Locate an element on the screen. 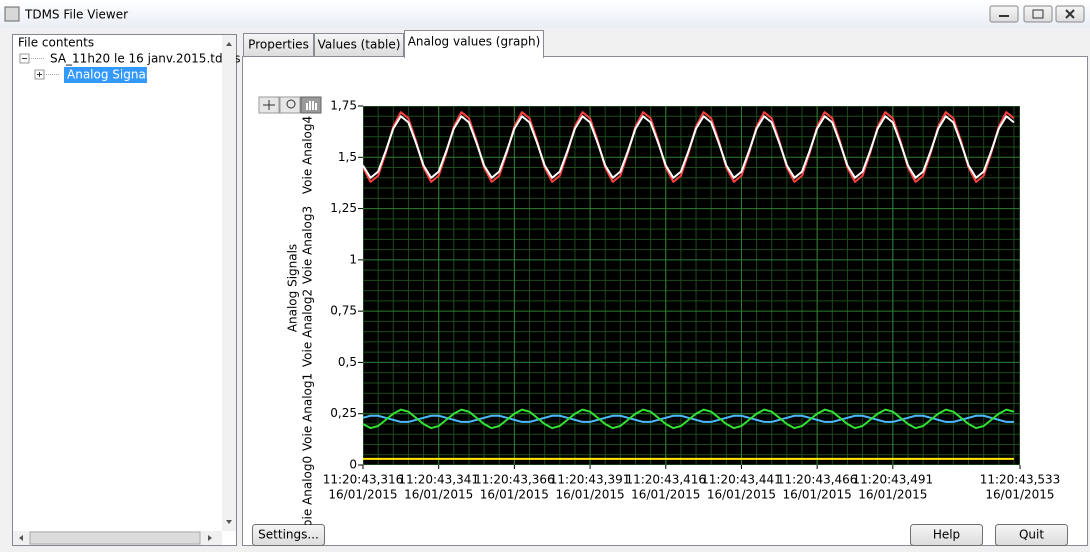 Image resolution: width=1090 pixels, height=552 pixels. axis-label: Voie Analog2 is located at coordinates (308, 328).